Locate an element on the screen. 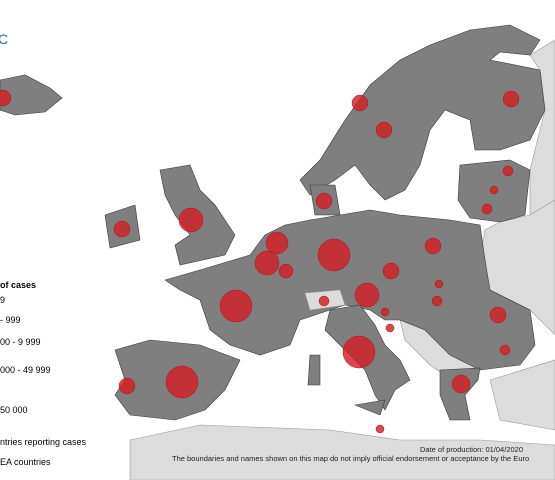 The width and height of the screenshot is (555, 480). legend-item: 000 - 49 999 is located at coordinates (25, 370).